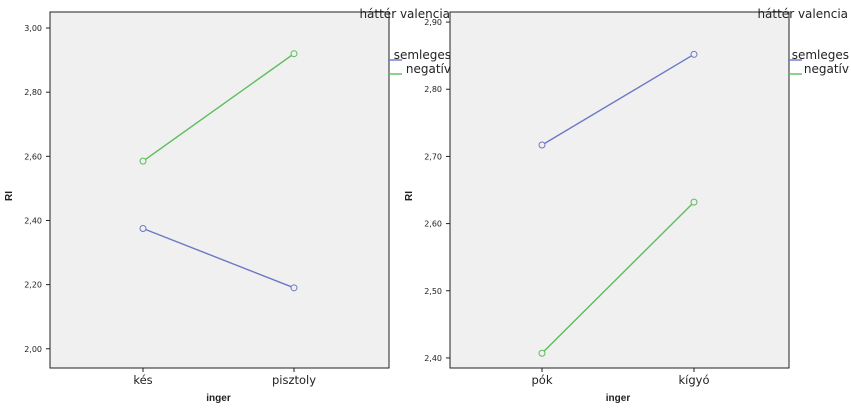  What do you see at coordinates (433, 156) in the screenshot?
I see `y-tick-label: 2,70` at bounding box center [433, 156].